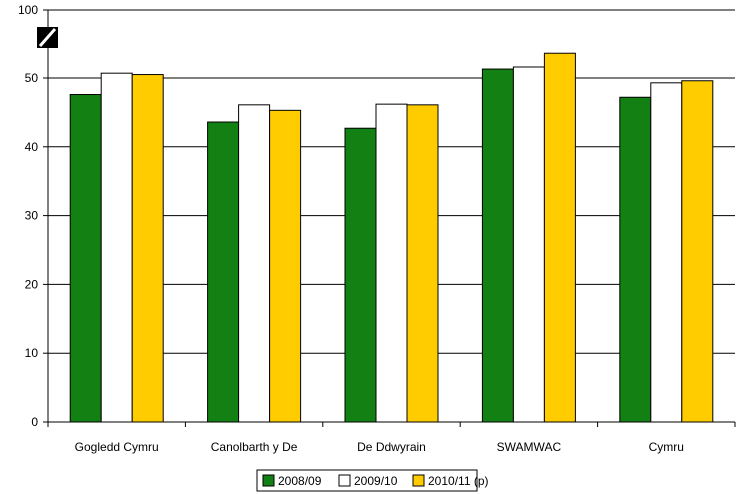  Describe the element at coordinates (117, 447) in the screenshot. I see `x-category-label: Gogledd Cymru` at that location.